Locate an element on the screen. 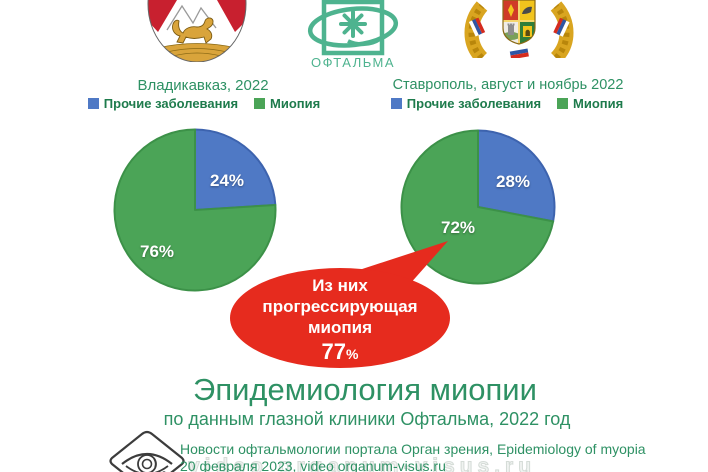  legend-stavropol: Прочие заболевания Миопия is located at coordinates (506, 103).